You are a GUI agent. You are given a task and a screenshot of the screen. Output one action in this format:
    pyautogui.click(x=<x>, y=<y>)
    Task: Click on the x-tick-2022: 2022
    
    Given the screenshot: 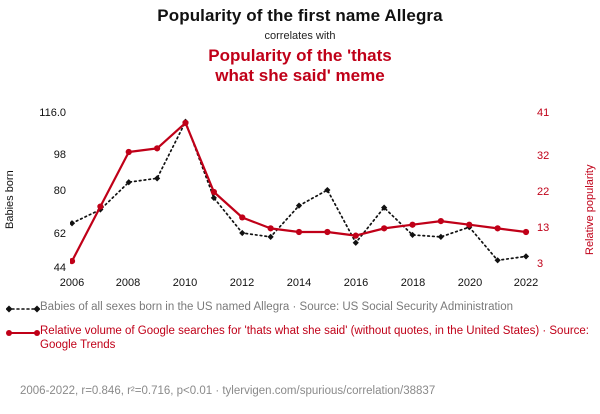 What is the action you would take?
    pyautogui.click(x=526, y=283)
    